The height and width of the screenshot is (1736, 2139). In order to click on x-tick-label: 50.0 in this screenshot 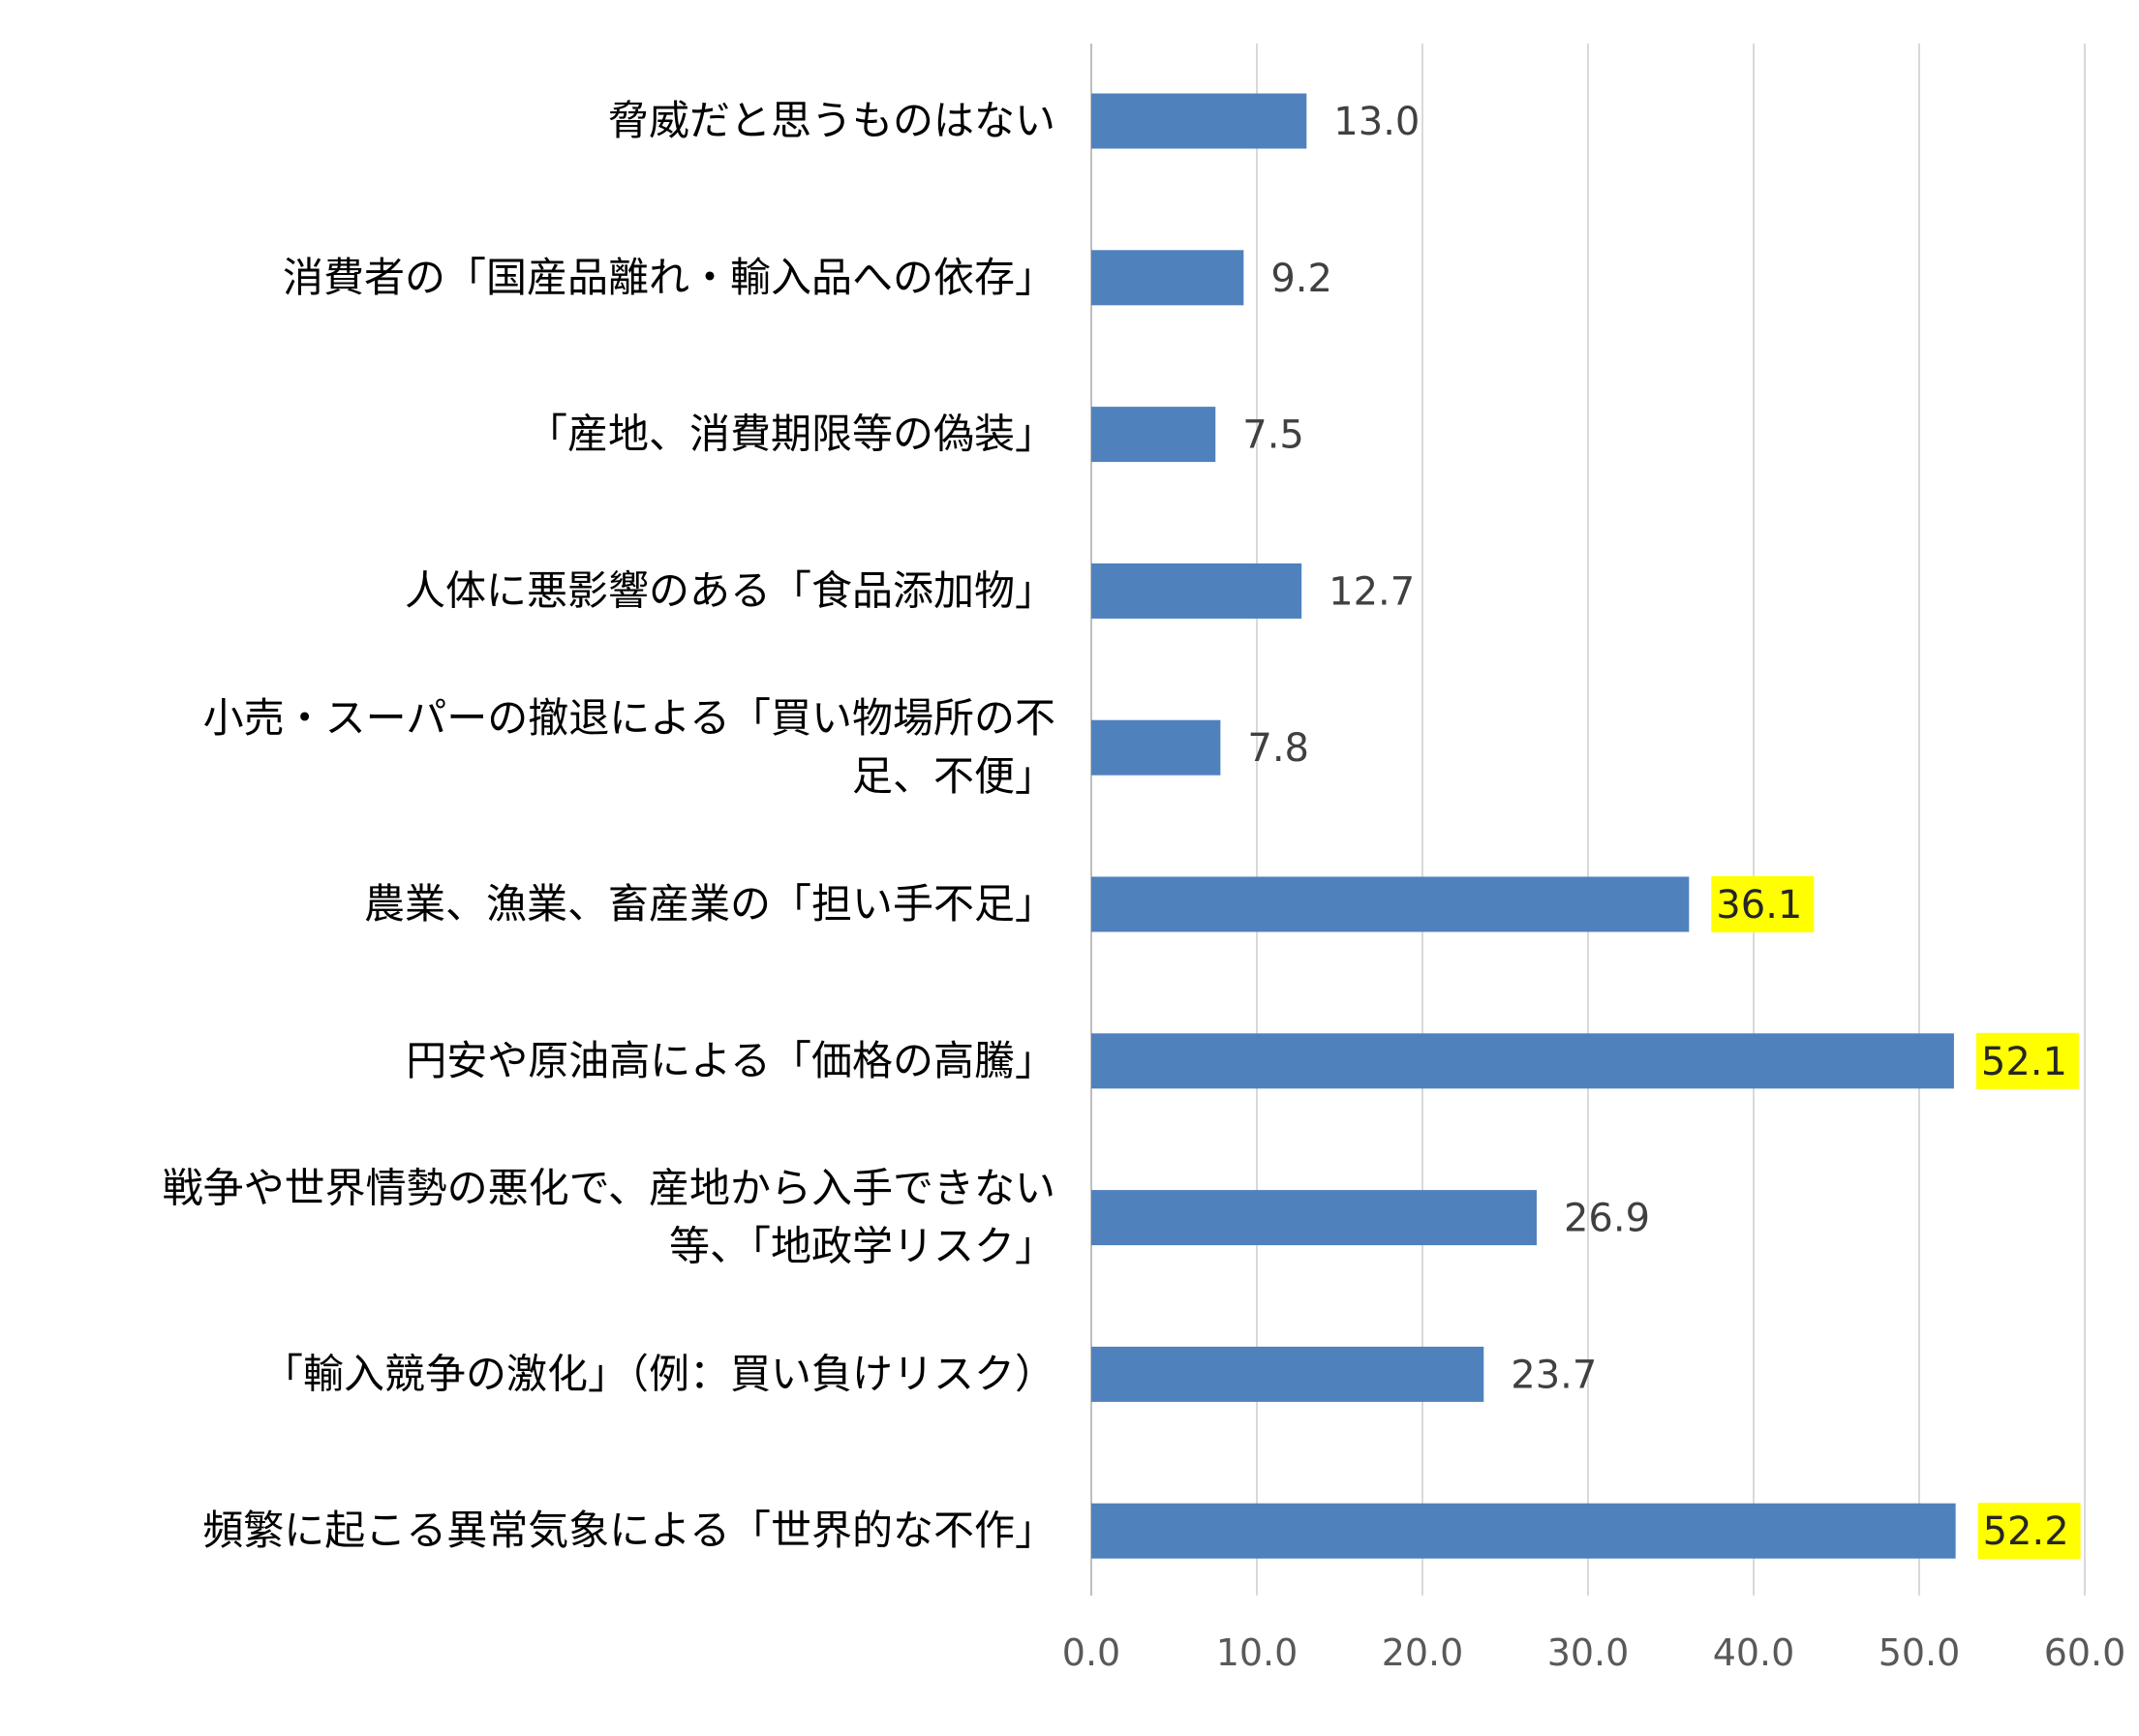, I will do `click(1920, 1652)`.